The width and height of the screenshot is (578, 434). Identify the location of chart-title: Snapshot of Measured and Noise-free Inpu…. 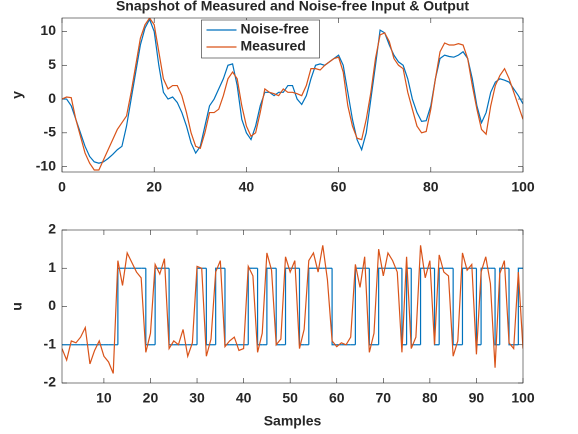
(292, 7).